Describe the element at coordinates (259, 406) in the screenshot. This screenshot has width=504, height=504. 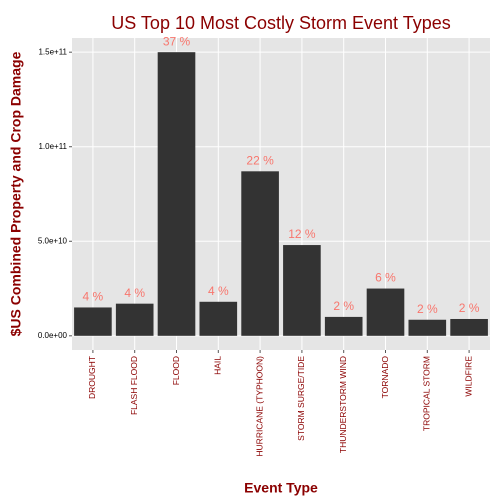
I see `x-tick-label: HURRICANE (TYPHOON)` at that location.